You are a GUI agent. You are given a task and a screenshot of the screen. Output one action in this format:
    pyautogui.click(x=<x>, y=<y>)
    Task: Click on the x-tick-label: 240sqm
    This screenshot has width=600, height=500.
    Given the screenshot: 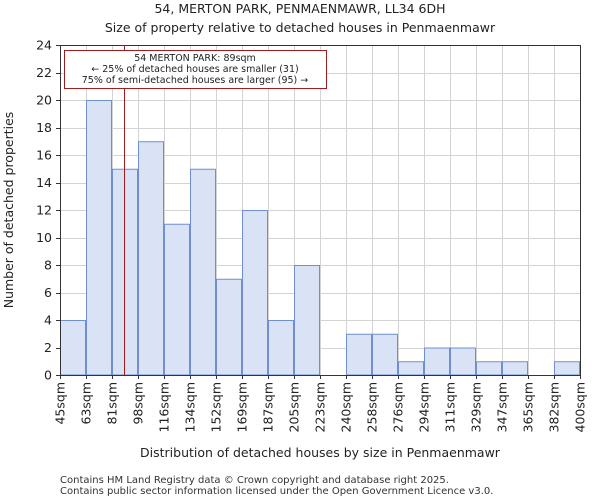 What is the action you would take?
    pyautogui.click(x=346, y=407)
    